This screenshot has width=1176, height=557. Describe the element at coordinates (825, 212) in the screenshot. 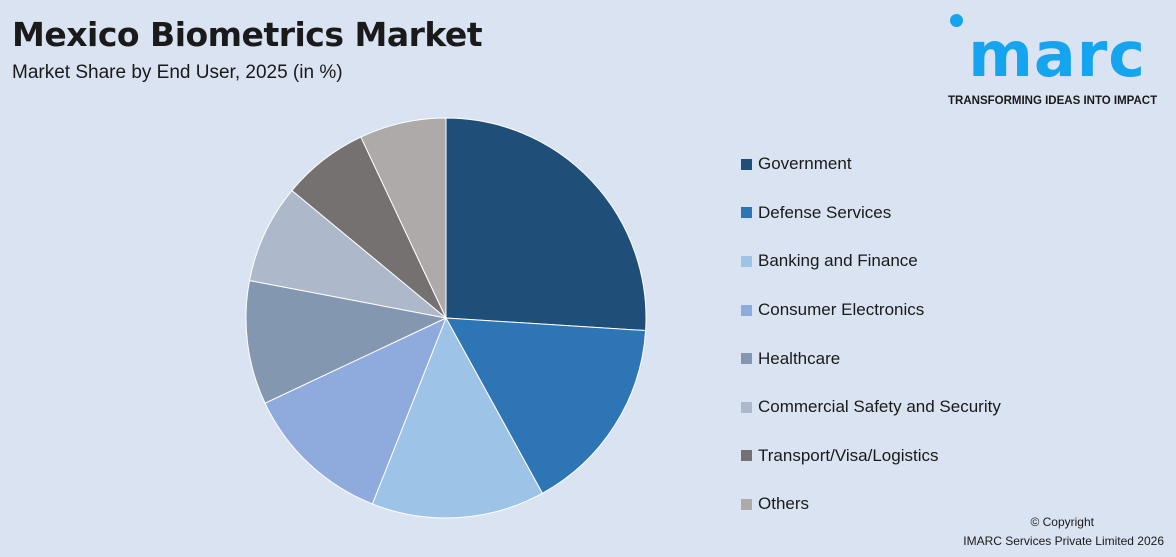

I see `legend-label: Defense Services` at that location.